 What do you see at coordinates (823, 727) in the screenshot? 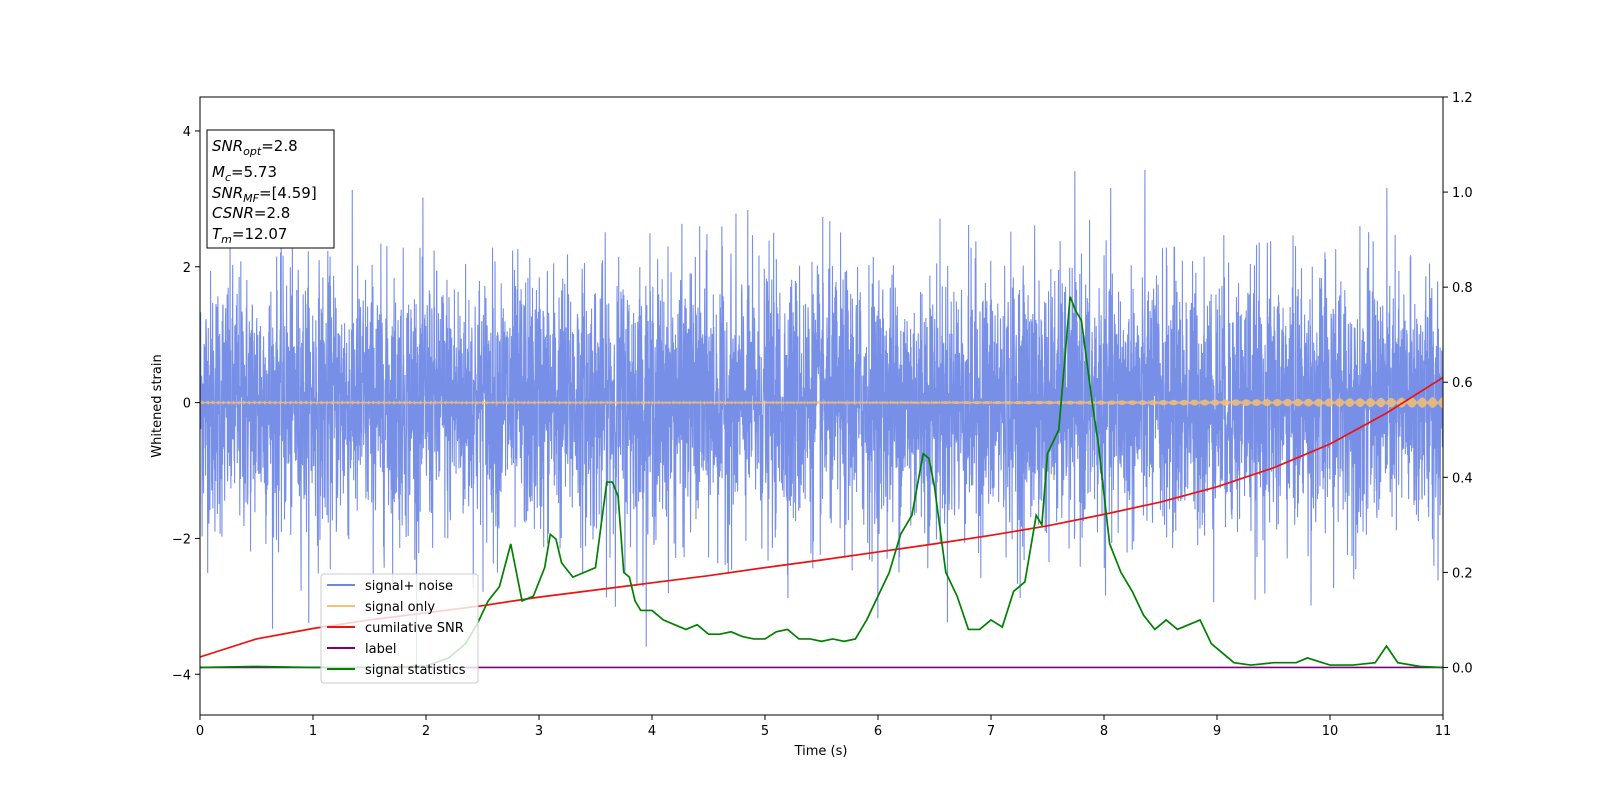
I see `x-axis: 0 1 2 3 4 5 6 7 8 9 10 11` at bounding box center [823, 727].